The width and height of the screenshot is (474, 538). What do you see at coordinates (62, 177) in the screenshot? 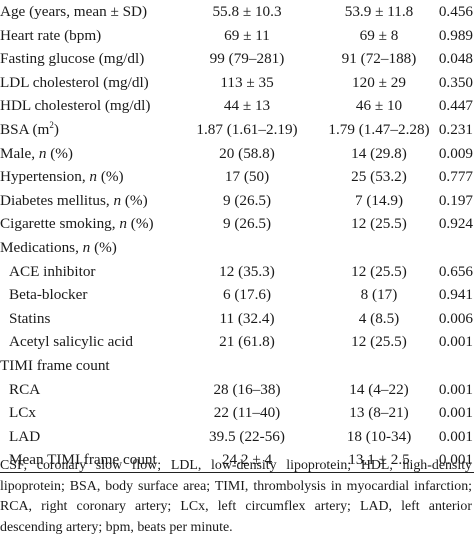
I see `row-label: Hypertension, n (%)` at bounding box center [62, 177].